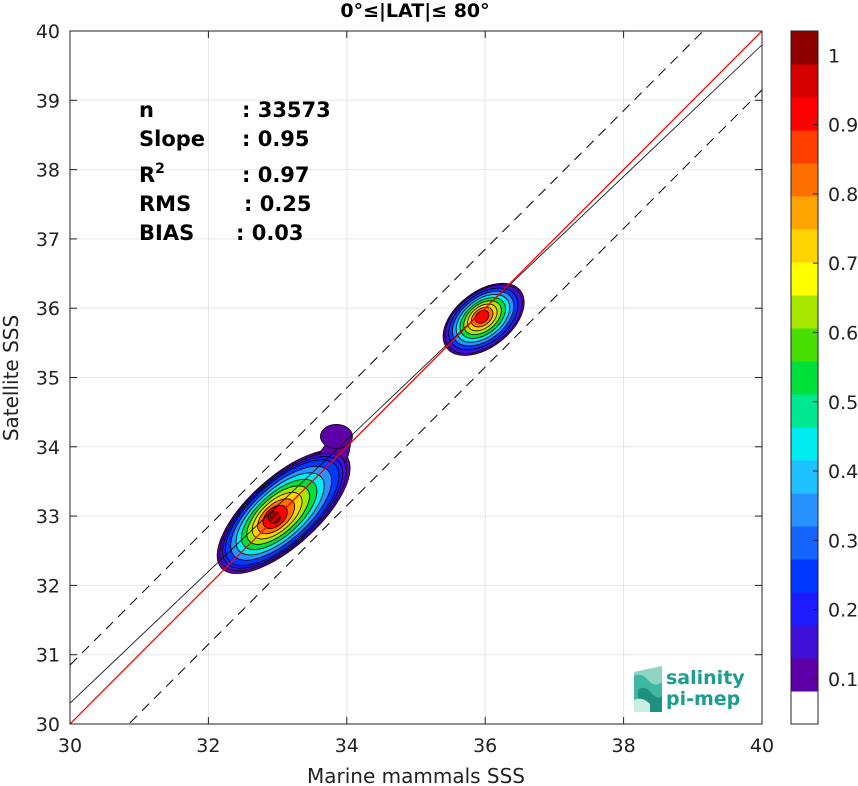  What do you see at coordinates (172, 139) in the screenshot?
I see `stat-label: Slope` at bounding box center [172, 139].